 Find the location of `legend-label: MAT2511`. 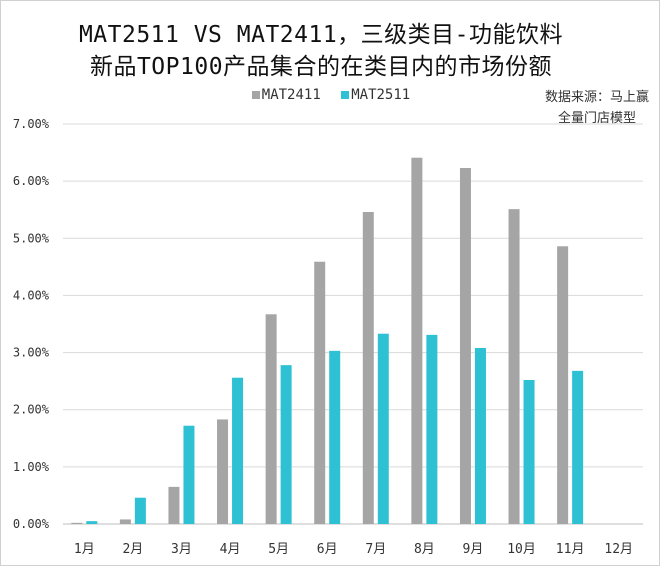

legend-label: MAT2511 is located at coordinates (381, 95).